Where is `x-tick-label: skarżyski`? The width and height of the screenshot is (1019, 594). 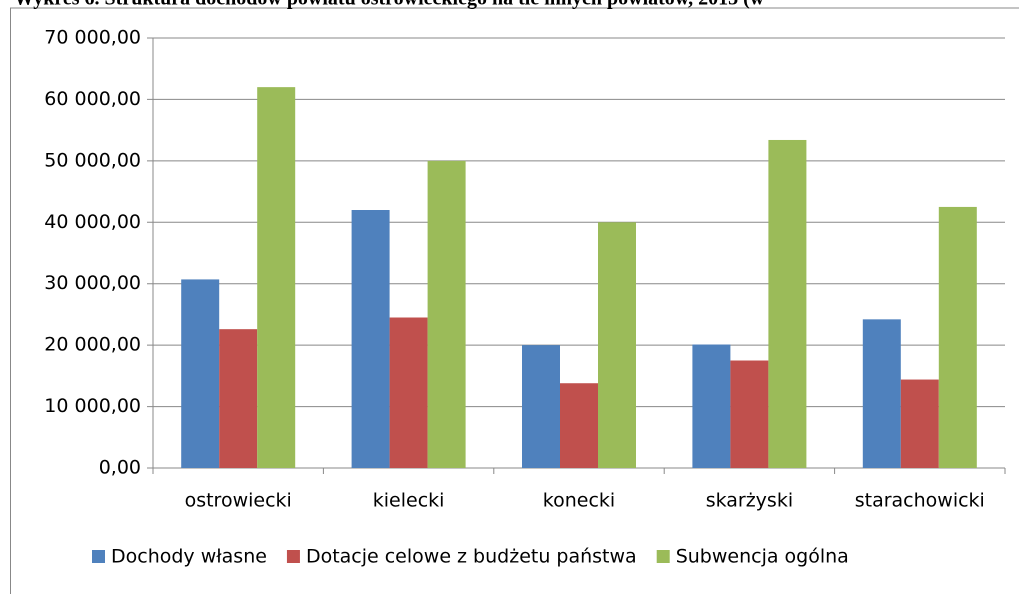 x-tick-label: skarżyski is located at coordinates (749, 501).